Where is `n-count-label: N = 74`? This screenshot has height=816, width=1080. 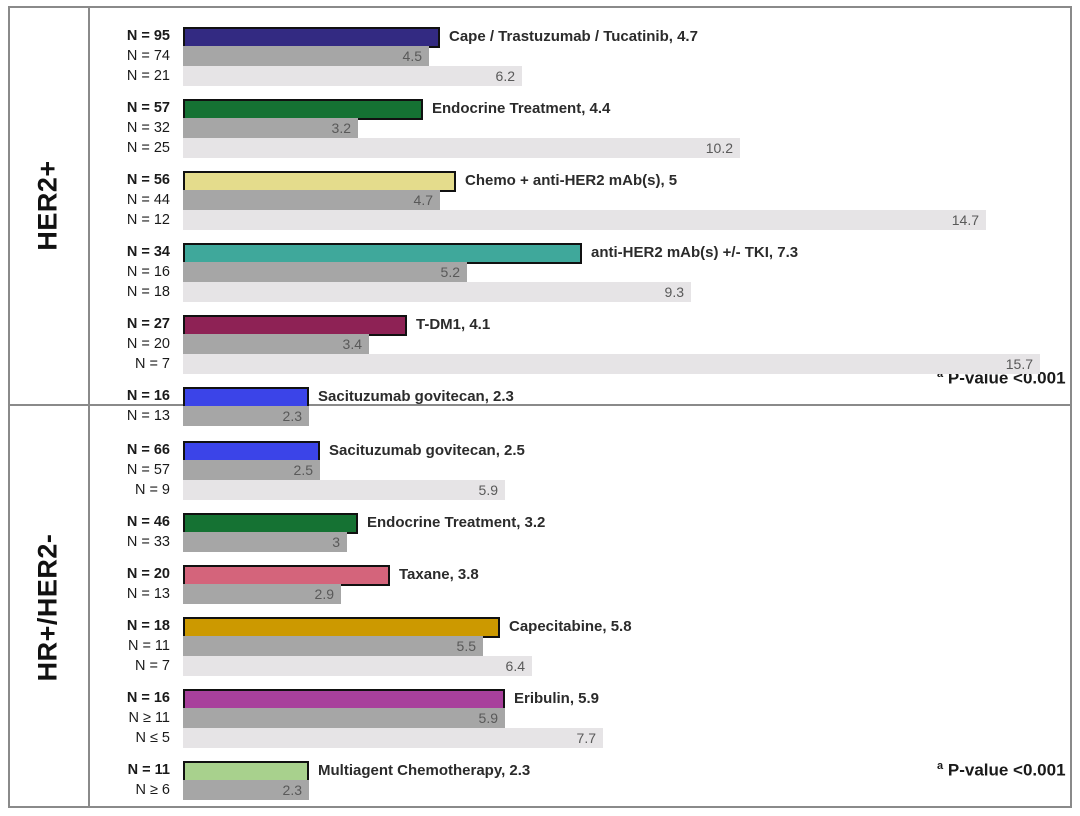
n-count-label: N = 74 is located at coordinates (148, 56).